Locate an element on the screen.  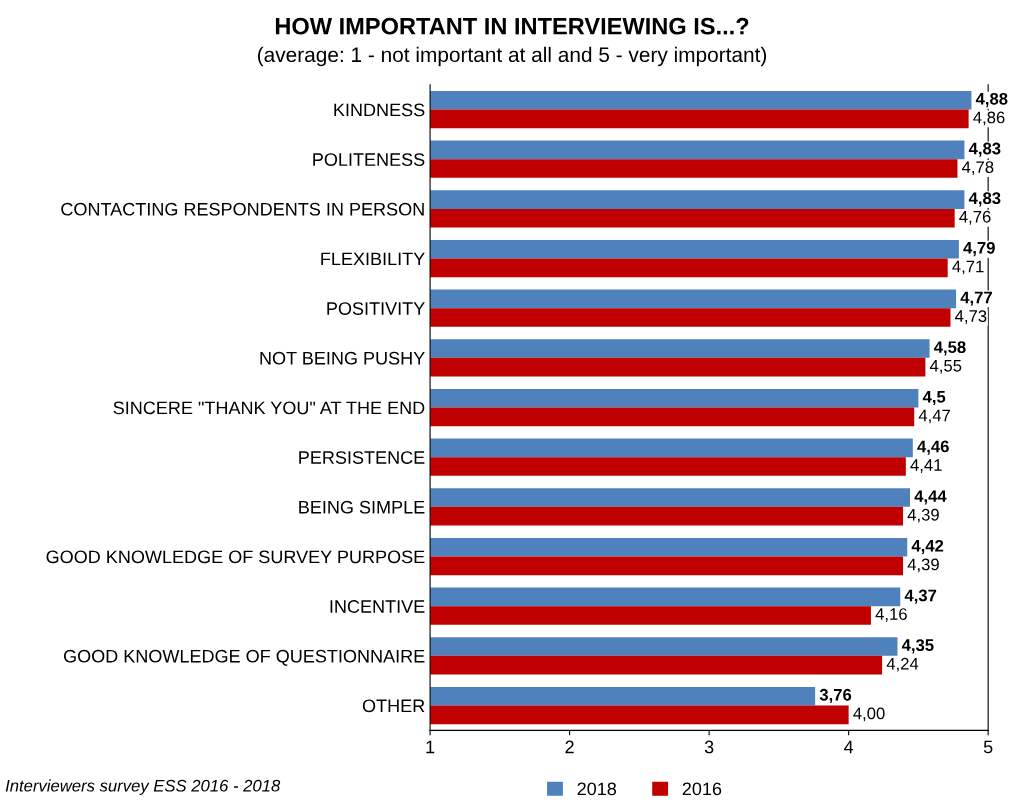
data-label: 4,88 is located at coordinates (991, 100).